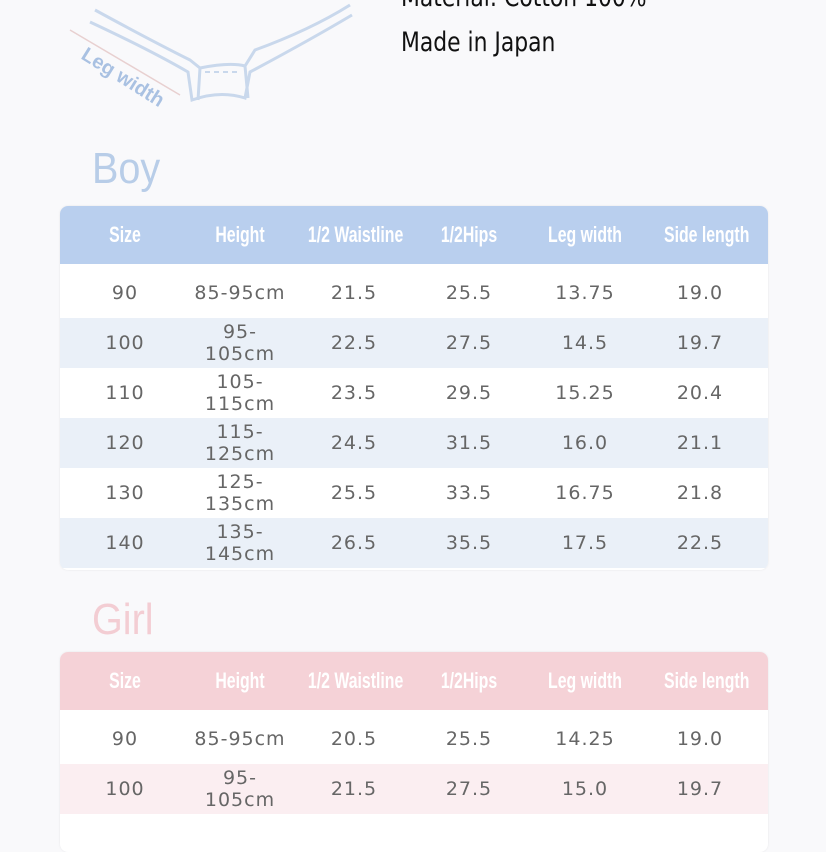 Image resolution: width=826 pixels, height=852 pixels. Describe the element at coordinates (125, 493) in the screenshot. I see `table-cell: 130` at that location.